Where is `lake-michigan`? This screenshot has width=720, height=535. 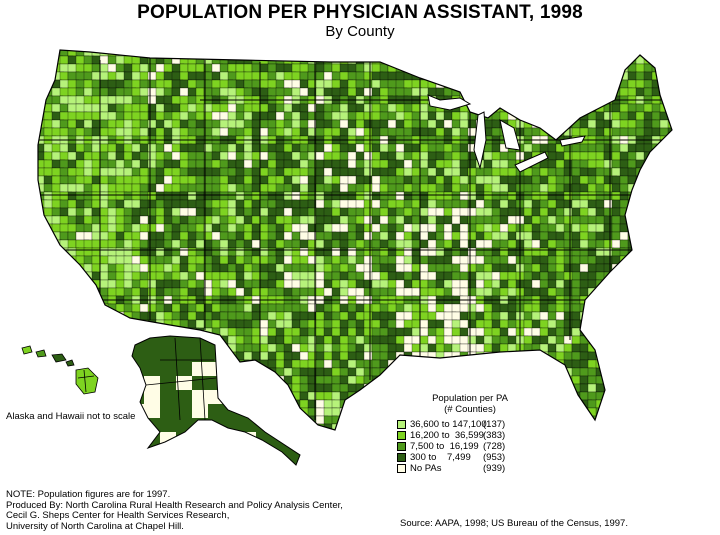
lake-michigan is located at coordinates (480, 140).